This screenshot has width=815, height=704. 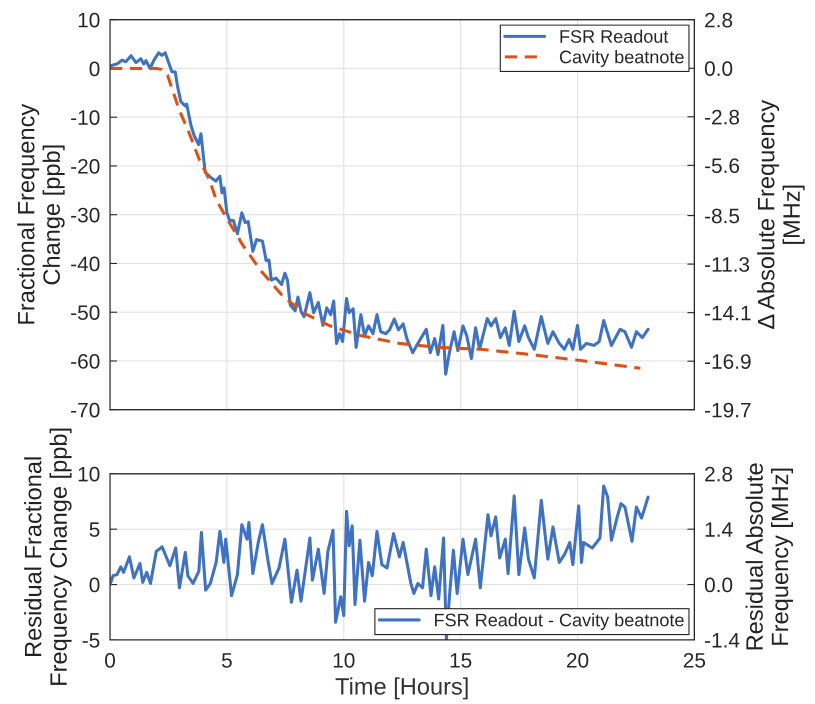 What do you see at coordinates (85, 117) in the screenshot?
I see `y-tick-label: -10` at bounding box center [85, 117].